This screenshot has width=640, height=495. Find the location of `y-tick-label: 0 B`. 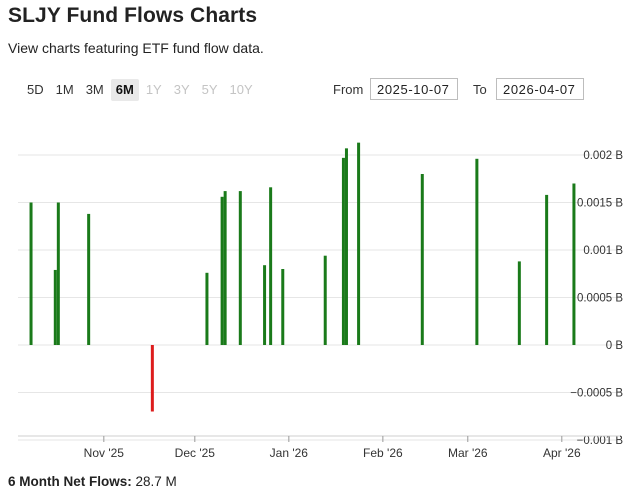

y-tick-label: 0 B is located at coordinates (615, 346).